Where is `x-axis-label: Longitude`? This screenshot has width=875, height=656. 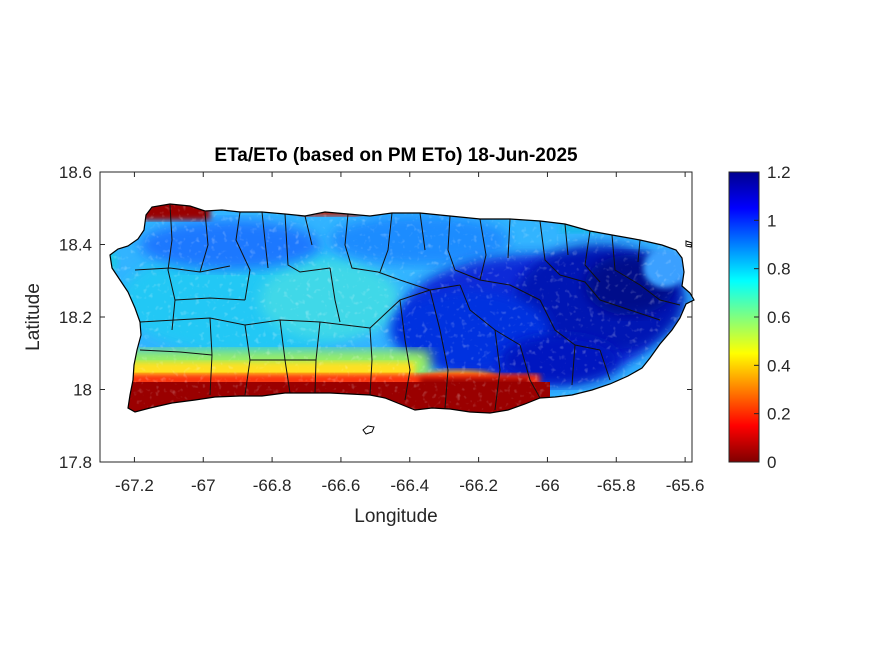 x-axis-label: Longitude is located at coordinates (395, 516).